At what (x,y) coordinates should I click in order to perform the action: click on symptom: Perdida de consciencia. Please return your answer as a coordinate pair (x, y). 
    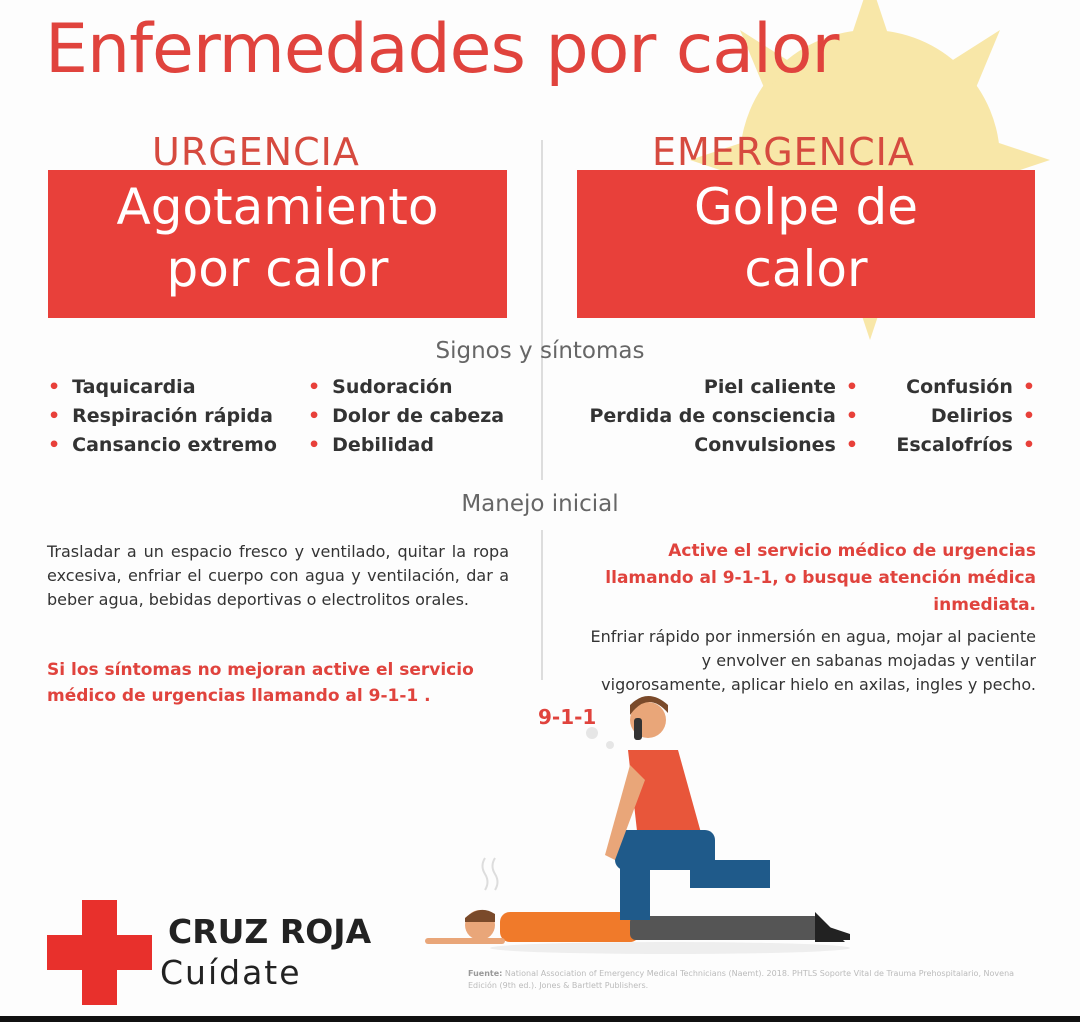
    Looking at the image, I should click on (723, 419).